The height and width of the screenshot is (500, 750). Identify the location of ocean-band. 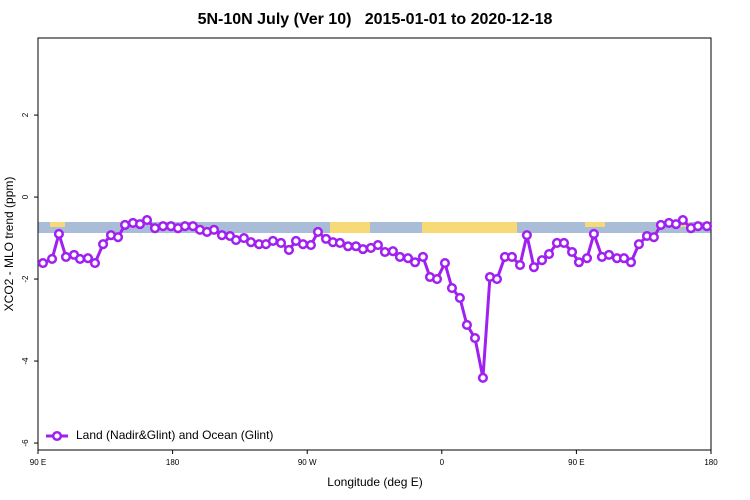
(374, 227).